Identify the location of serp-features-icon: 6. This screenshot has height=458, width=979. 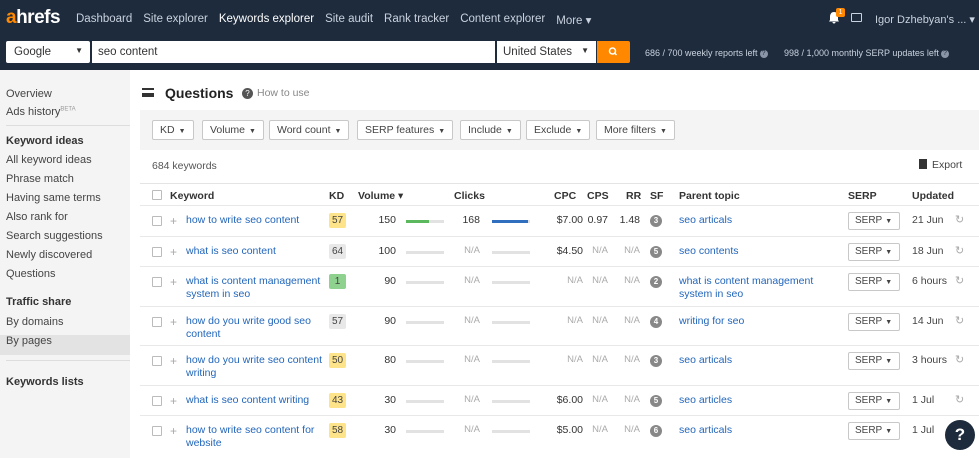
(656, 431).